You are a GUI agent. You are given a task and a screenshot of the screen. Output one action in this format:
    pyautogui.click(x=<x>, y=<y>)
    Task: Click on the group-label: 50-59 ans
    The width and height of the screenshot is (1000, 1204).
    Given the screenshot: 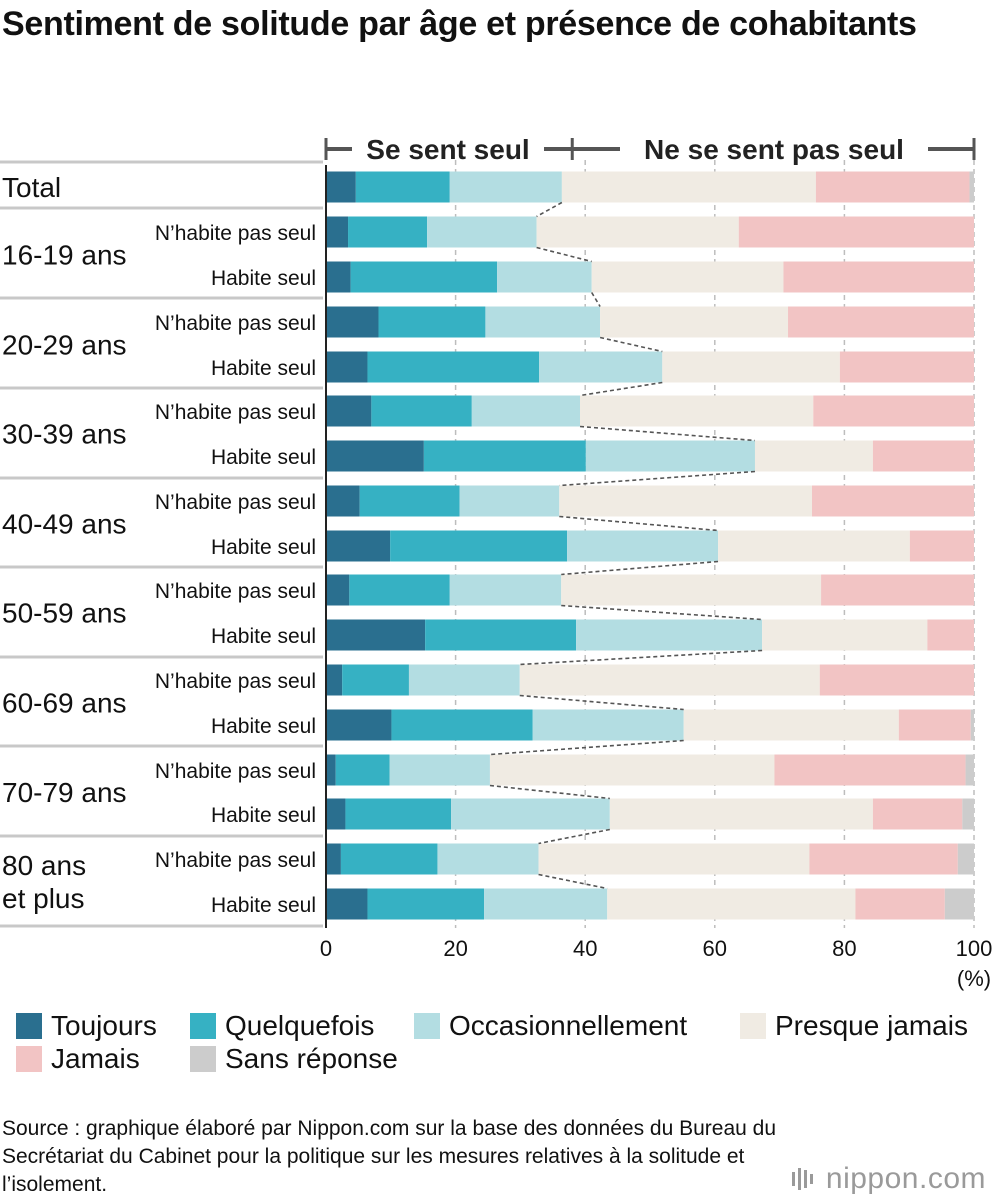 What is the action you would take?
    pyautogui.click(x=64, y=613)
    